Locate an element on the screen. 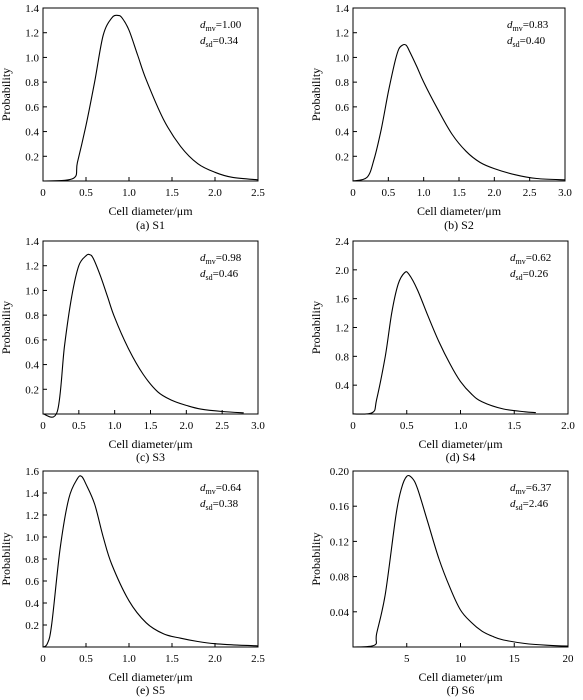 This screenshot has height=700, width=583. stat-dmv: dmv=6.37 is located at coordinates (531, 489).